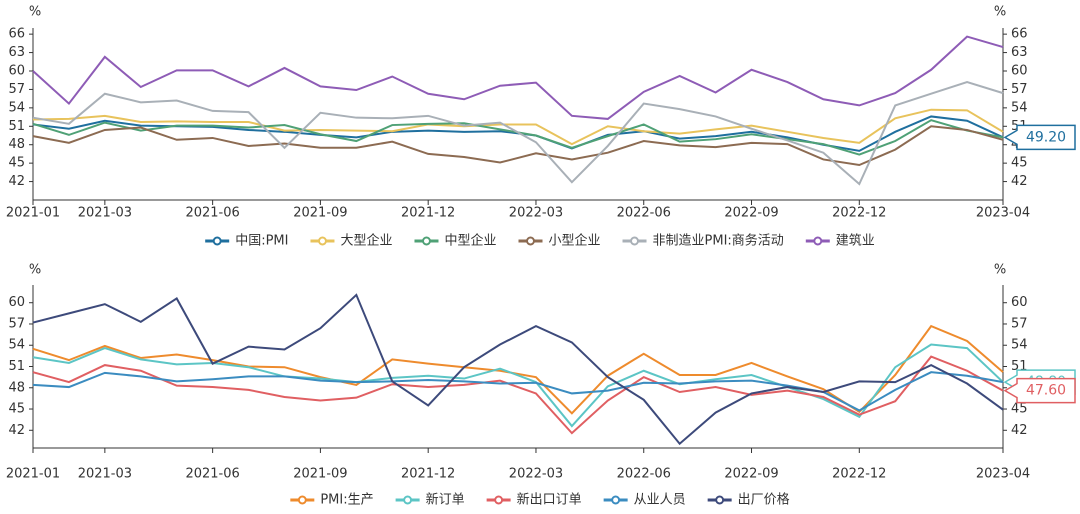 The image size is (1080, 514). Describe the element at coordinates (718, 241) in the screenshot. I see `legend-label: 非制造业PMI:商务活动` at that location.